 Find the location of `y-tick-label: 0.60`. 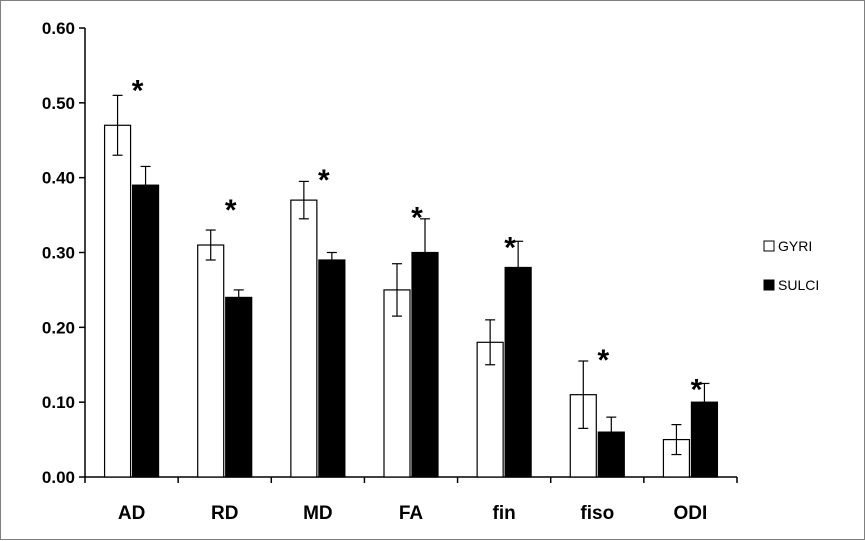

y-tick-label: 0.60 is located at coordinates (58, 28).